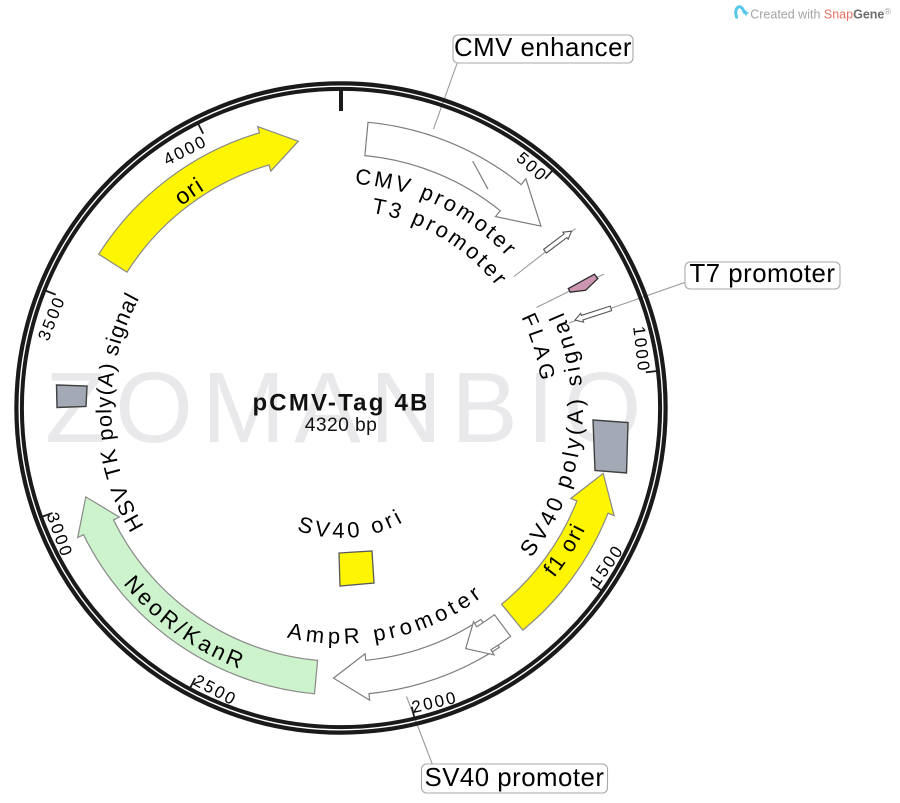  What do you see at coordinates (763, 274) in the screenshot?
I see `svg-text: T7 promoter` at bounding box center [763, 274].